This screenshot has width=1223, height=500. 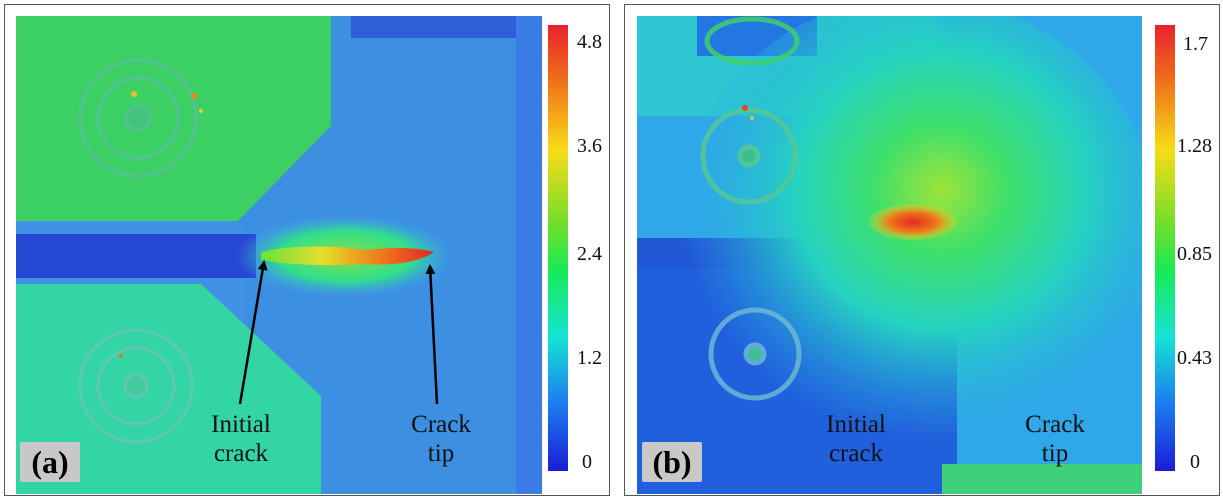 I want to click on panel-a-colorbar-tick: 2.4, so click(x=589, y=254).